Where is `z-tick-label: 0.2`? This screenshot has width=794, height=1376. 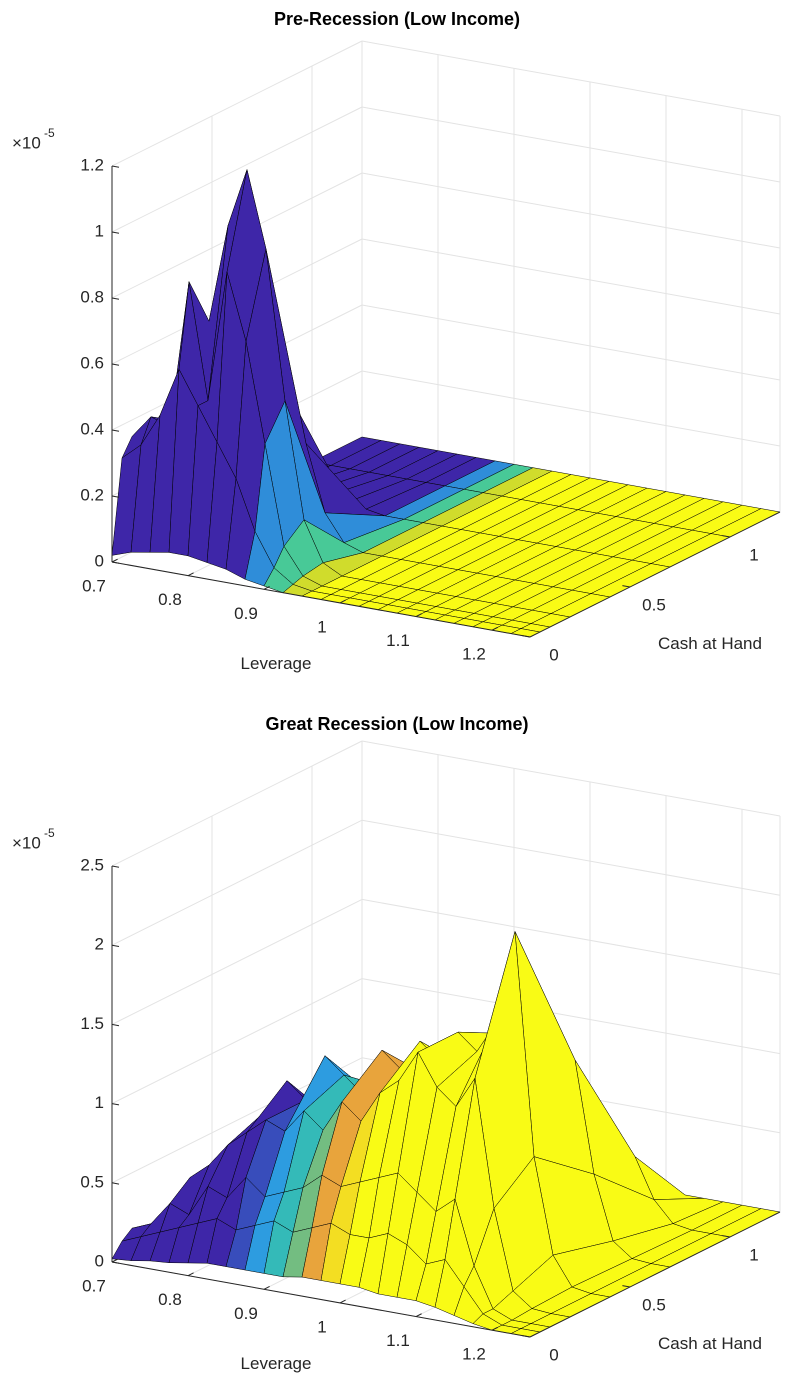
z-tick-label: 0.2 is located at coordinates (92, 494).